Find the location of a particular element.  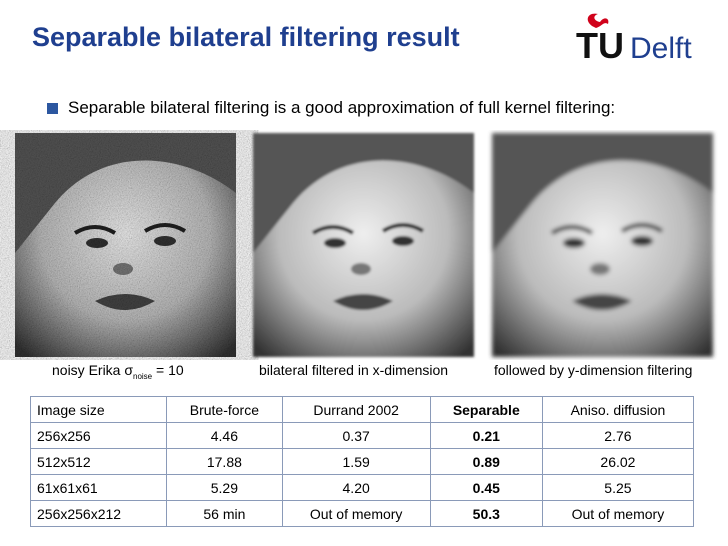

image-caption: bilateral filtered in x-dimension is located at coordinates (354, 370).